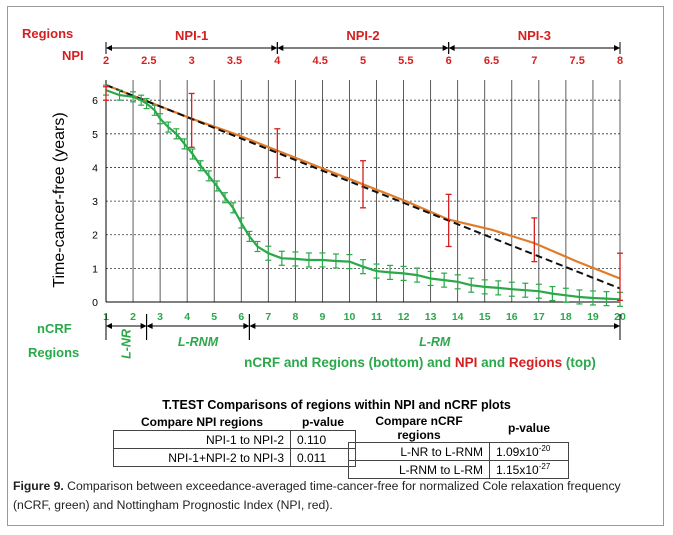 The height and width of the screenshot is (535, 673). Describe the element at coordinates (405, 61) in the screenshot. I see `npi-tick-label: 5.5` at that location.